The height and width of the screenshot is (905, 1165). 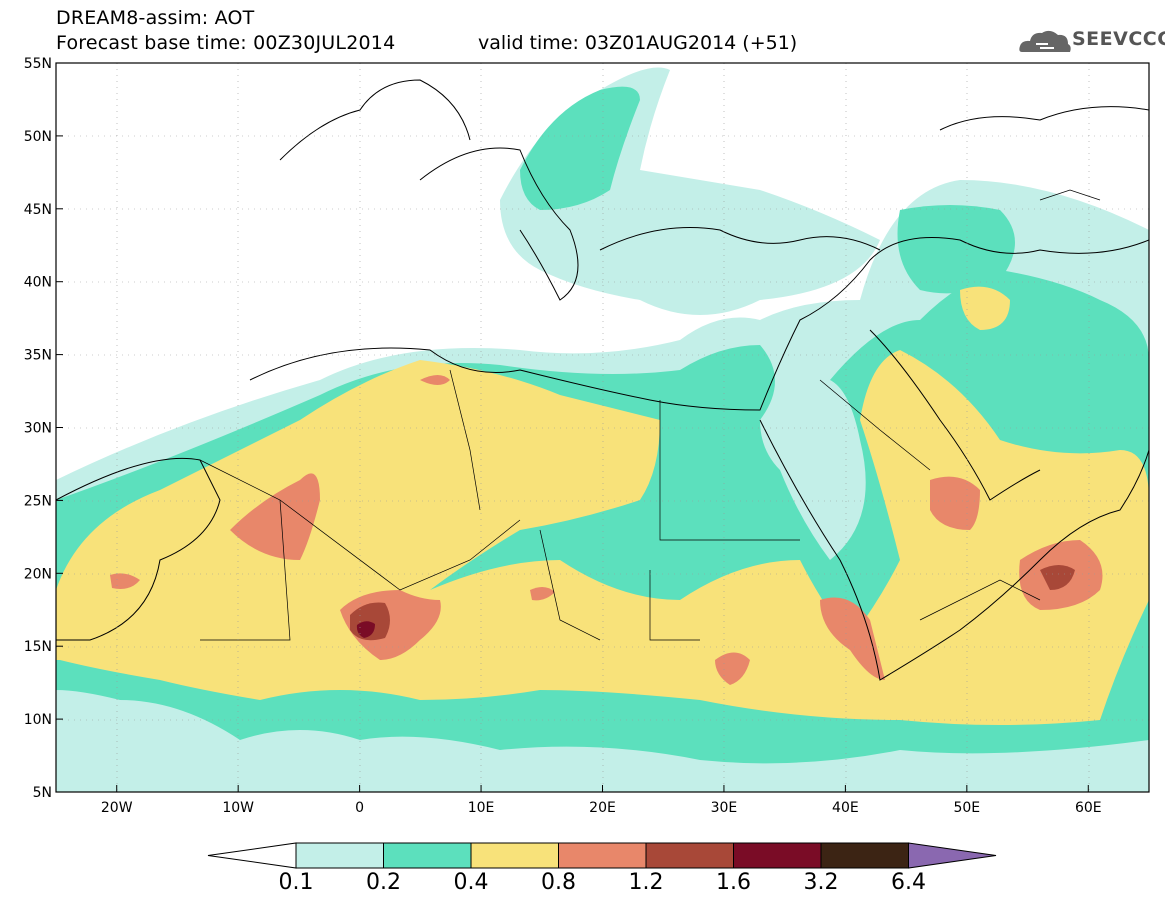 What do you see at coordinates (365, 629) in the screenshot?
I see `aot-band-1.6` at bounding box center [365, 629].